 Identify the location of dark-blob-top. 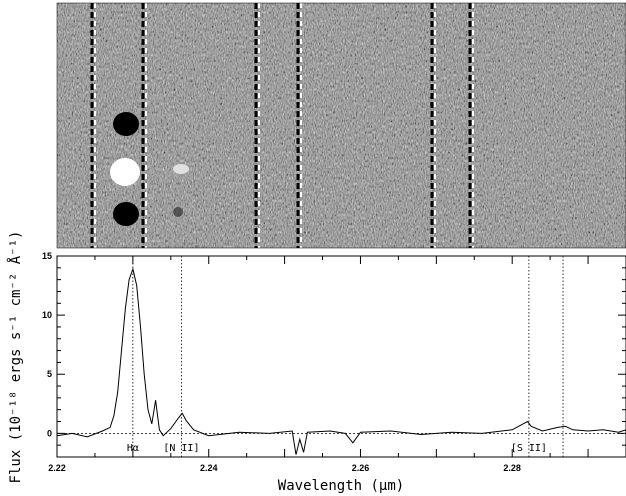
(126, 124).